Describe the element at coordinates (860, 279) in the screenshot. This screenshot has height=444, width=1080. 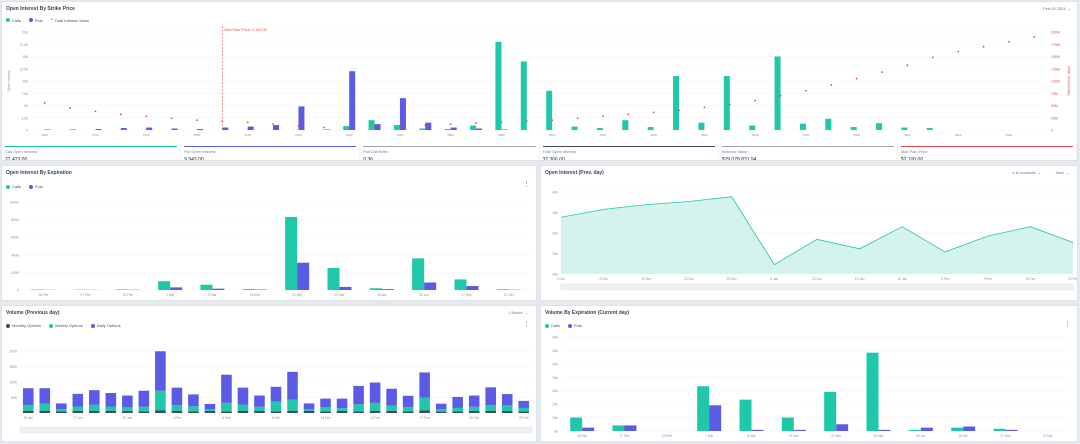
I see `x-tick-label: 19 Jan` at that location.